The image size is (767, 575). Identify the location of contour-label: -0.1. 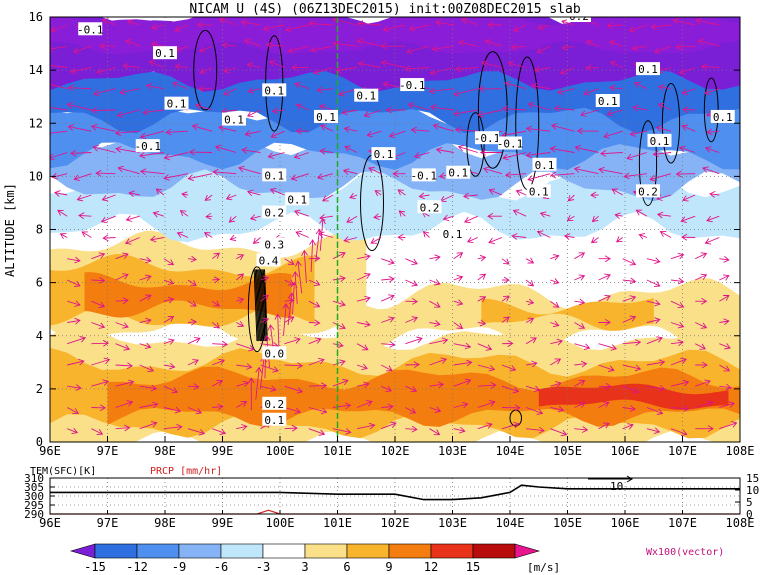
(90, 29).